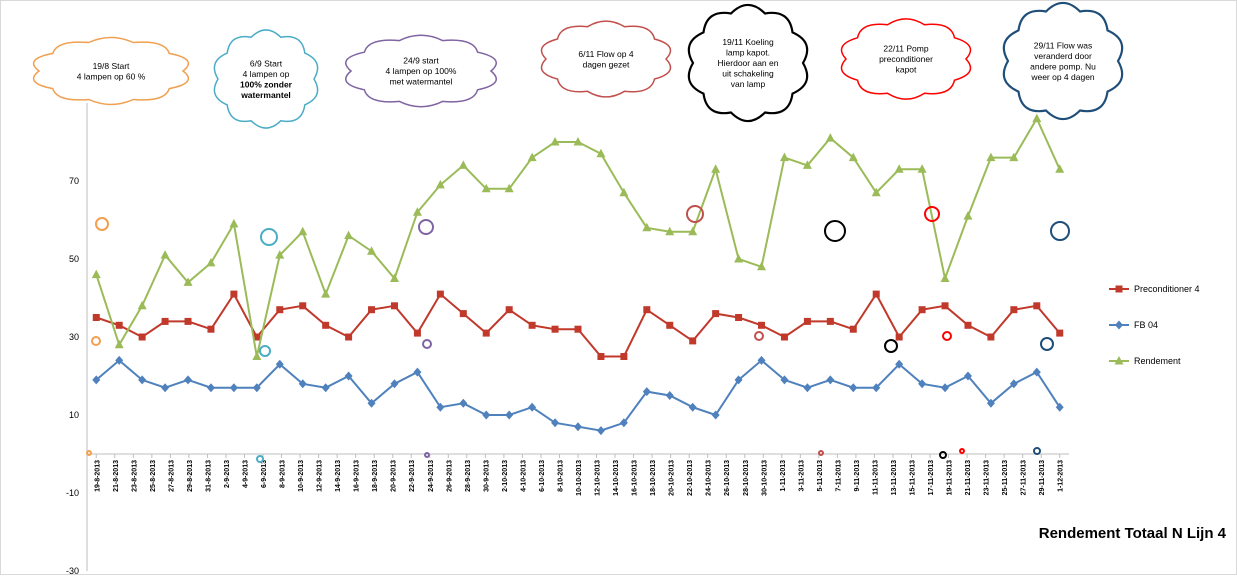  I want to click on annotation-text: lamp kapot., so click(748, 53).